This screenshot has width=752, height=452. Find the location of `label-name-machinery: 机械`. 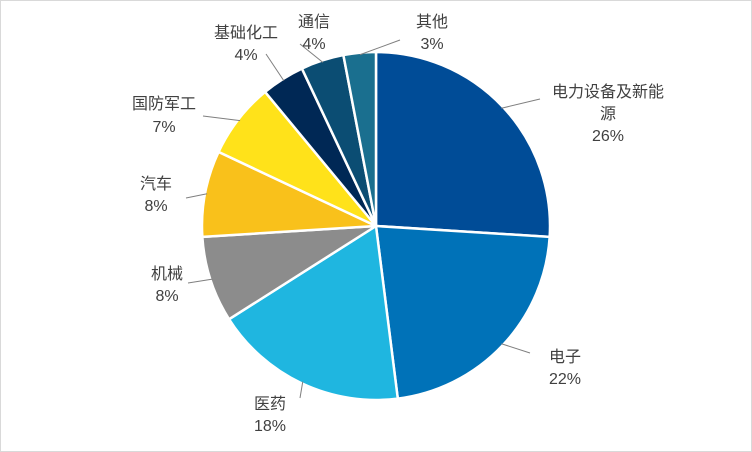

label-name-machinery: 机械 is located at coordinates (167, 274).